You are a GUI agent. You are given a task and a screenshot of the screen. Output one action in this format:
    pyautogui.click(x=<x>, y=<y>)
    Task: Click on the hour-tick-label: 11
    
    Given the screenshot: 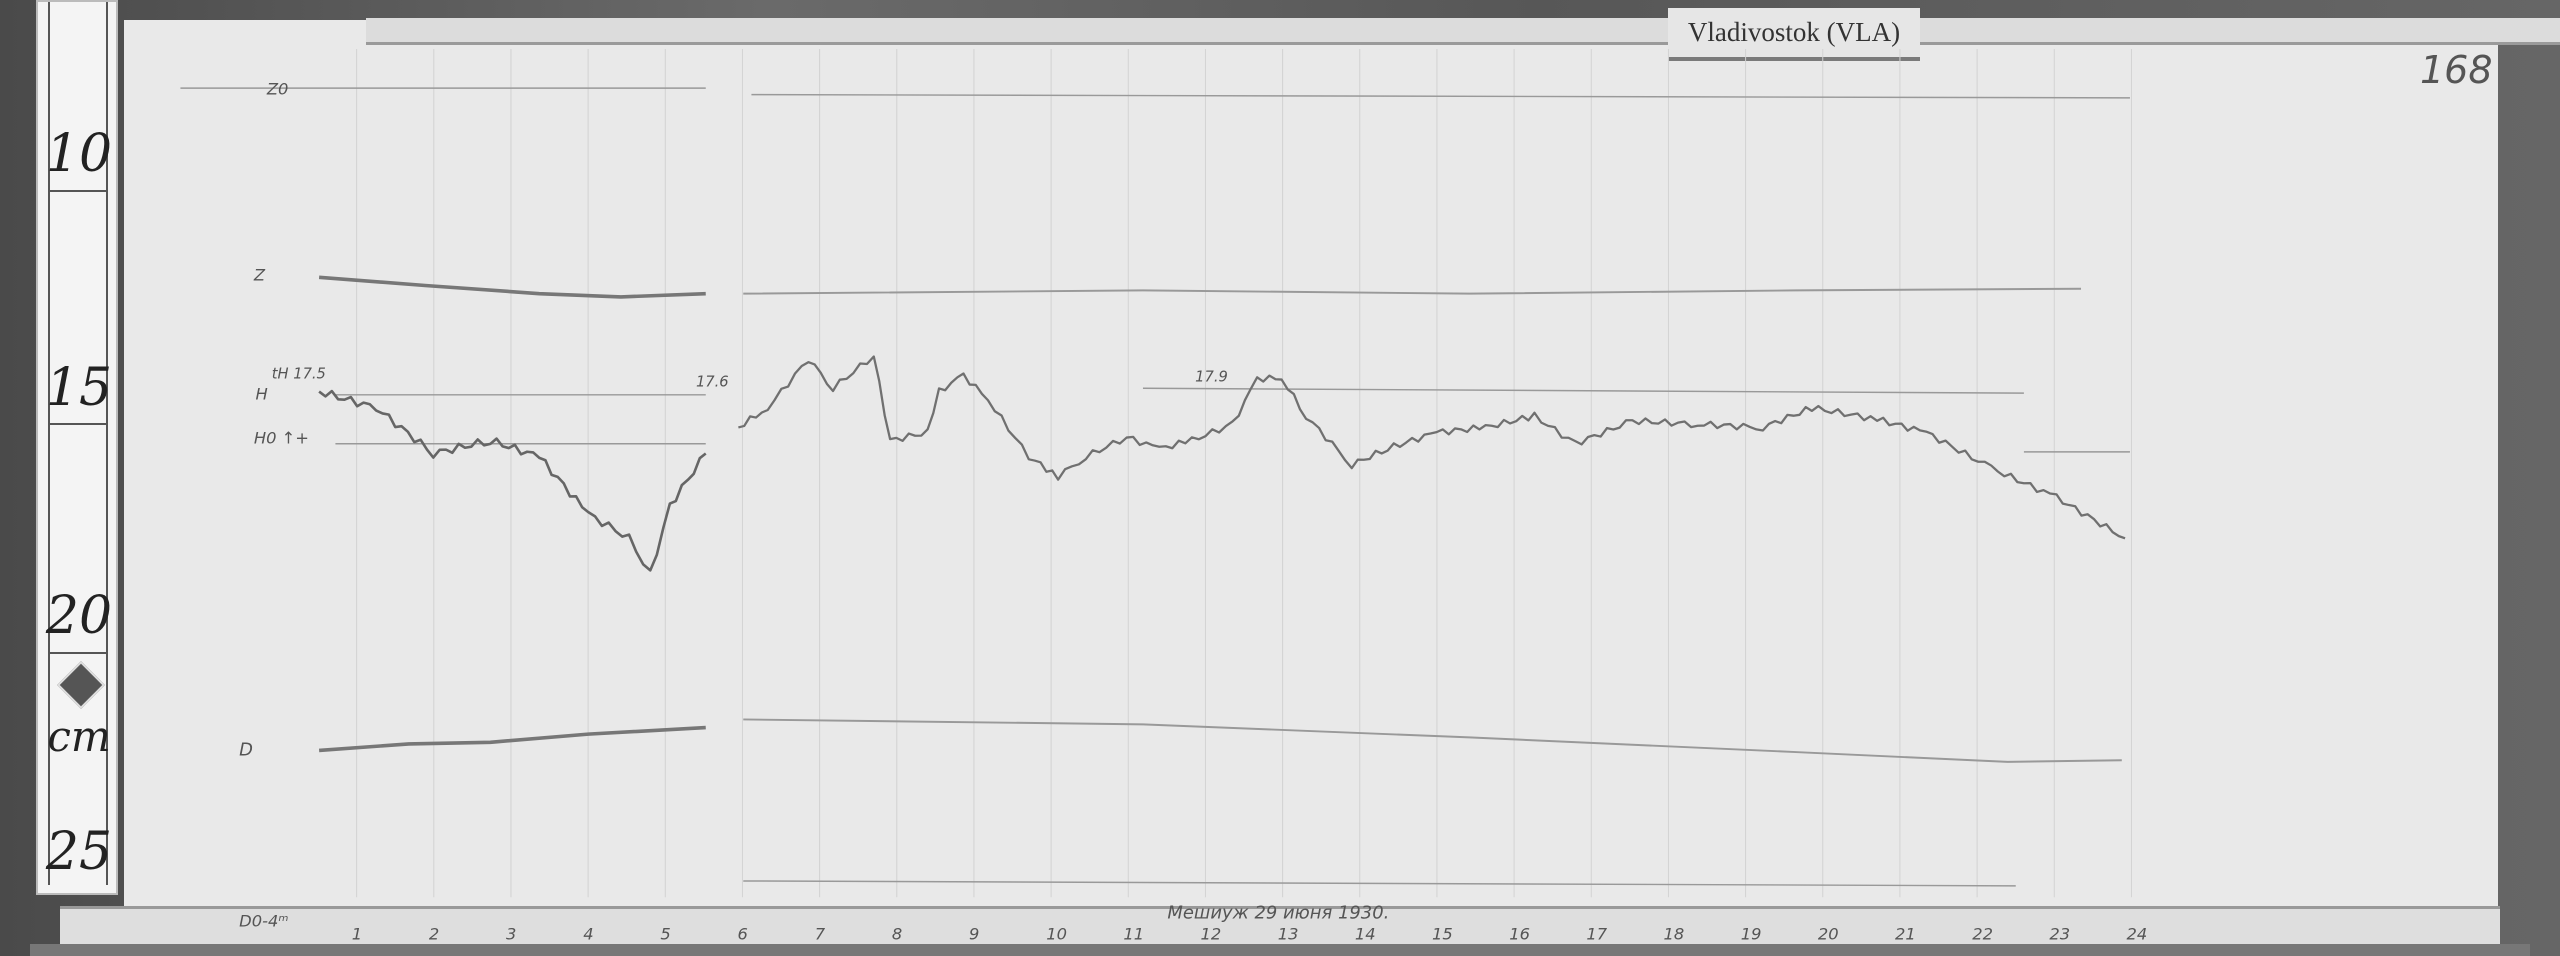 What is the action you would take?
    pyautogui.click(x=1133, y=934)
    